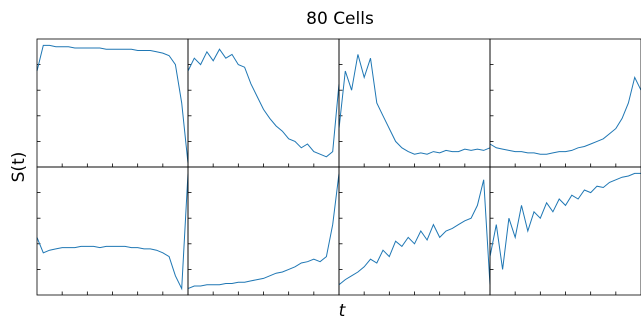 This screenshot has height=320, width=641. Describe the element at coordinates (19, 167) in the screenshot. I see `y-axis-label: S(t)` at that location.